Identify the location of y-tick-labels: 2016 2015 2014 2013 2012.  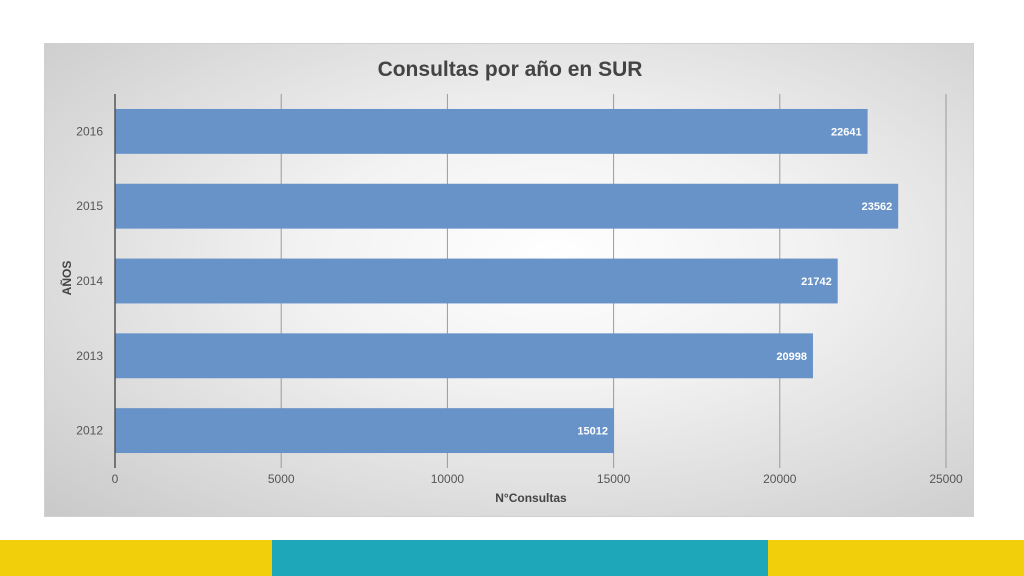
(89, 280).